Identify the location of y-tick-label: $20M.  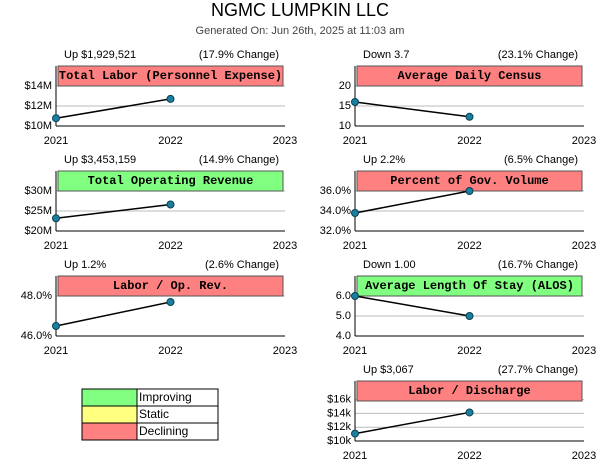
(38, 231).